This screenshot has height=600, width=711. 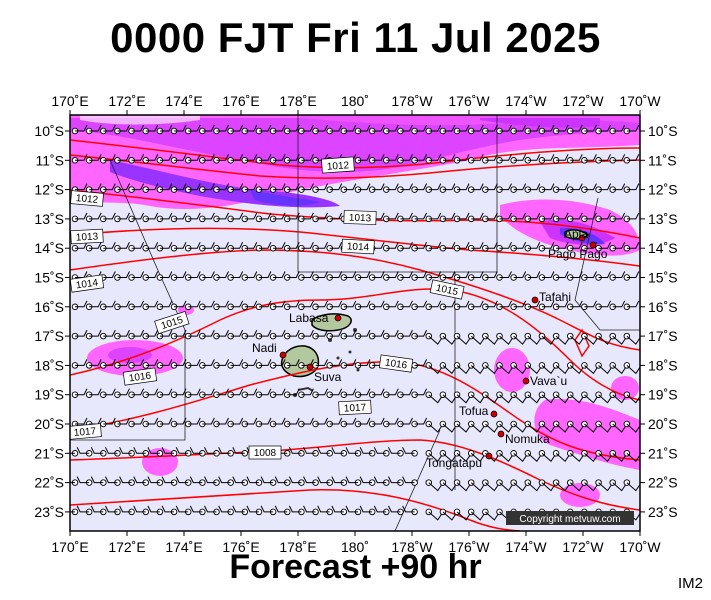 What do you see at coordinates (355, 37) in the screenshot?
I see `map-title: 0000 FJT Fri 11 Jul 2025` at bounding box center [355, 37].